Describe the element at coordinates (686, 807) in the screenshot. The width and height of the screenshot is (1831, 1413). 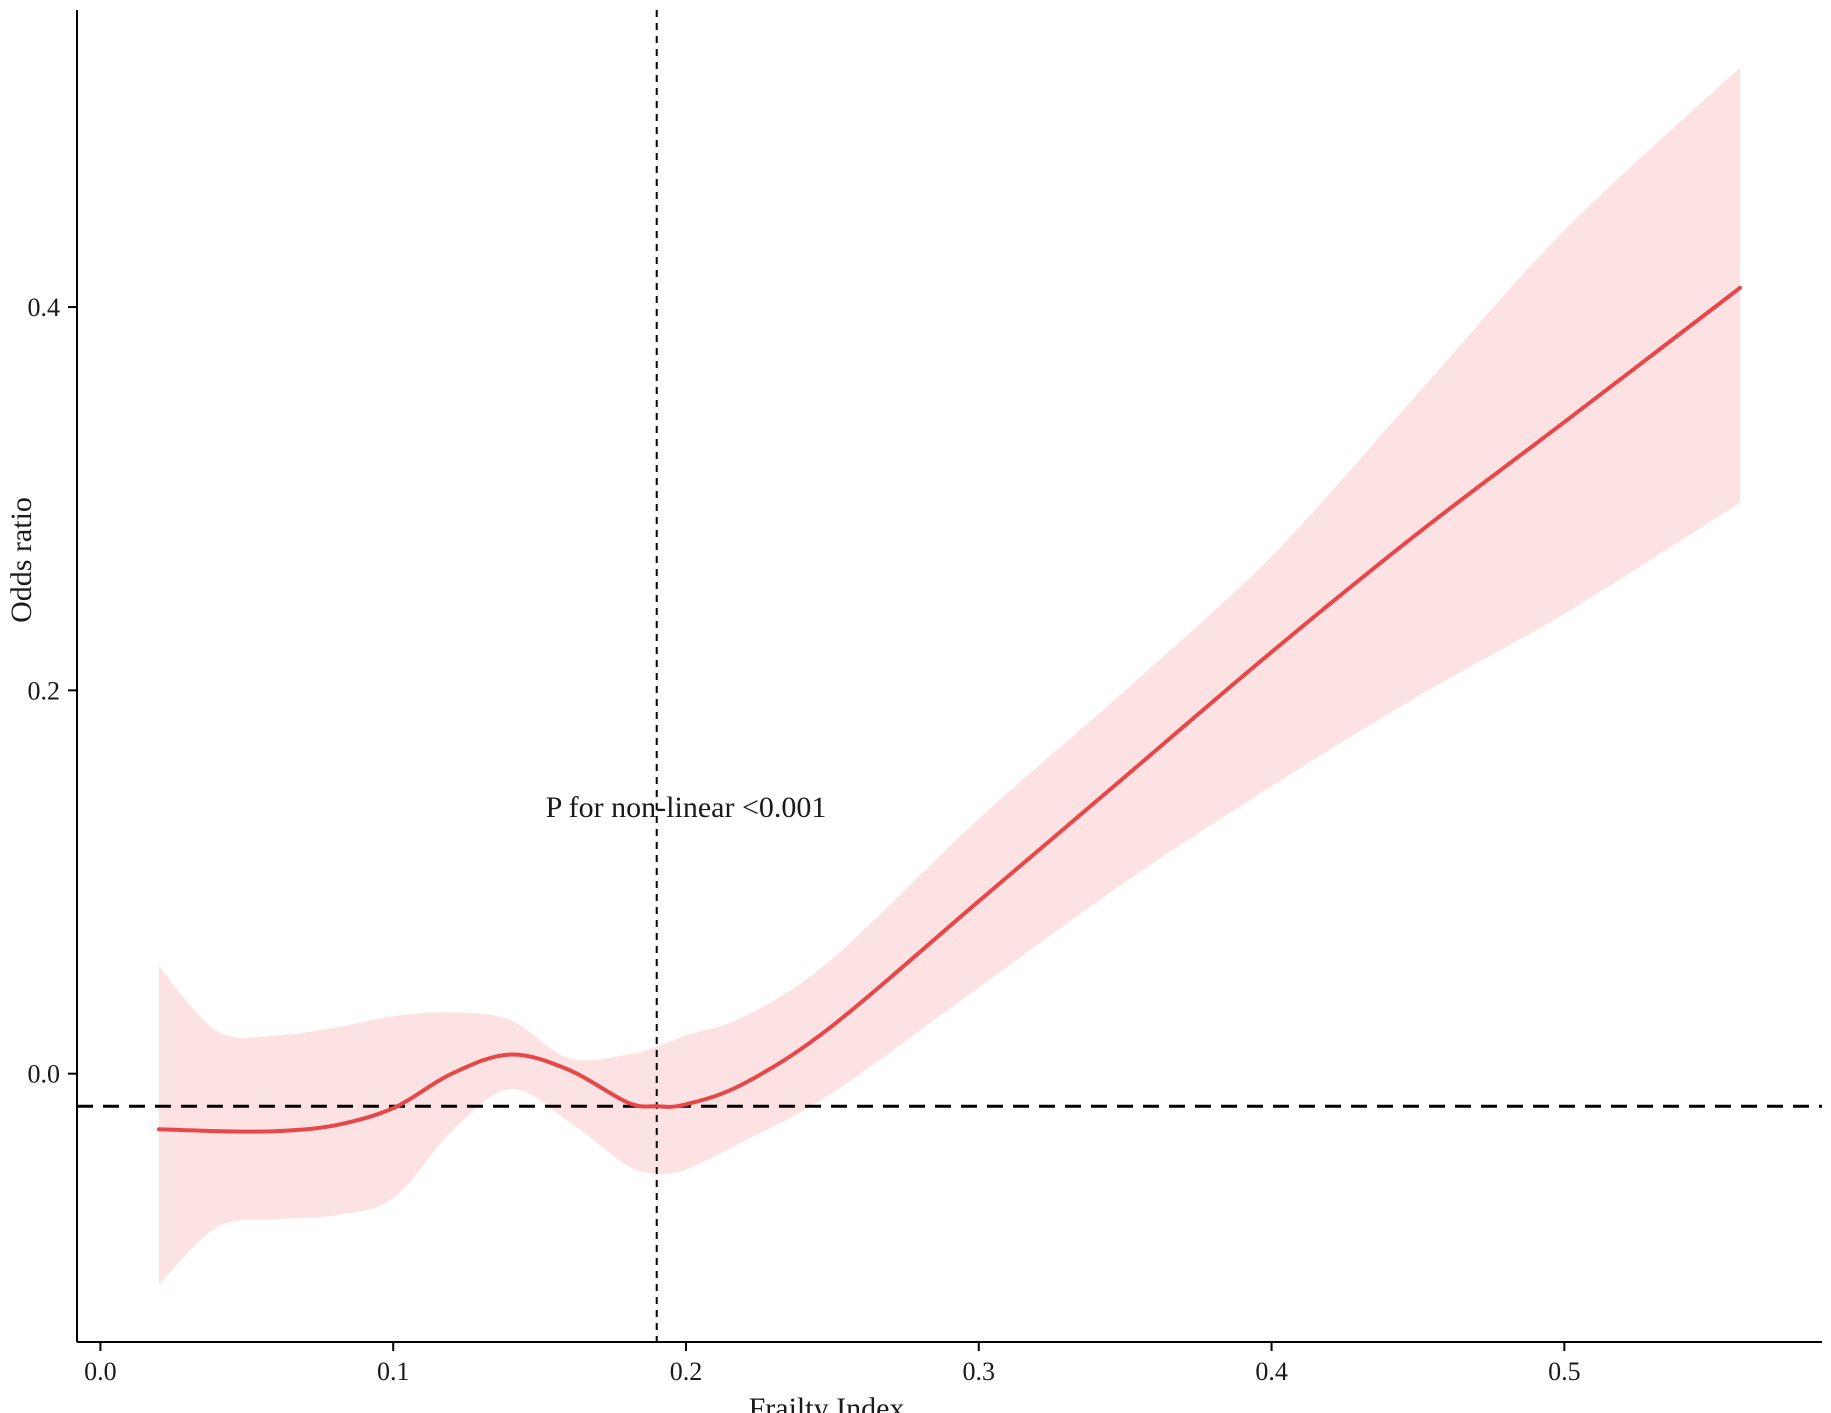
I see `p-value-annotation: P for non-linear <0.001` at that location.